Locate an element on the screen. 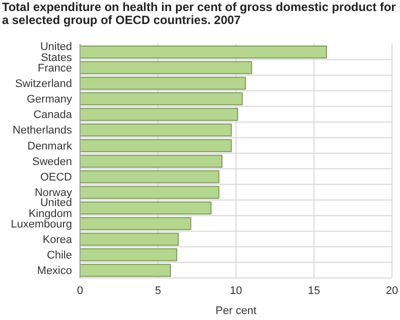  x-tick-label: 0 is located at coordinates (80, 290).